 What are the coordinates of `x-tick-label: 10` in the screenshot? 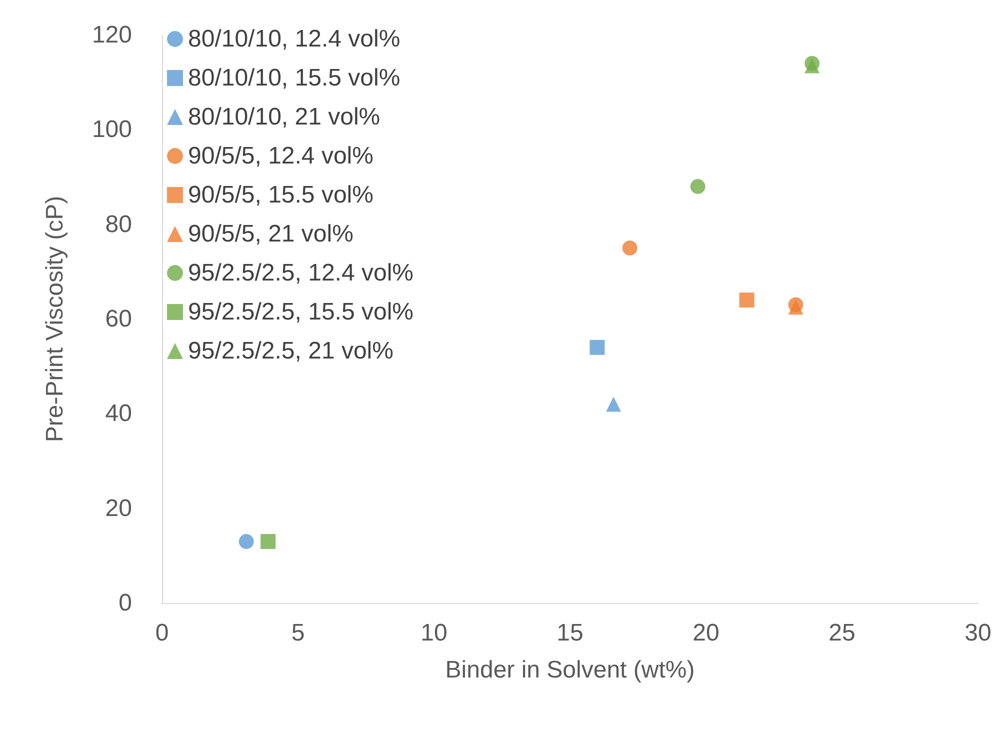 It's located at (434, 633).